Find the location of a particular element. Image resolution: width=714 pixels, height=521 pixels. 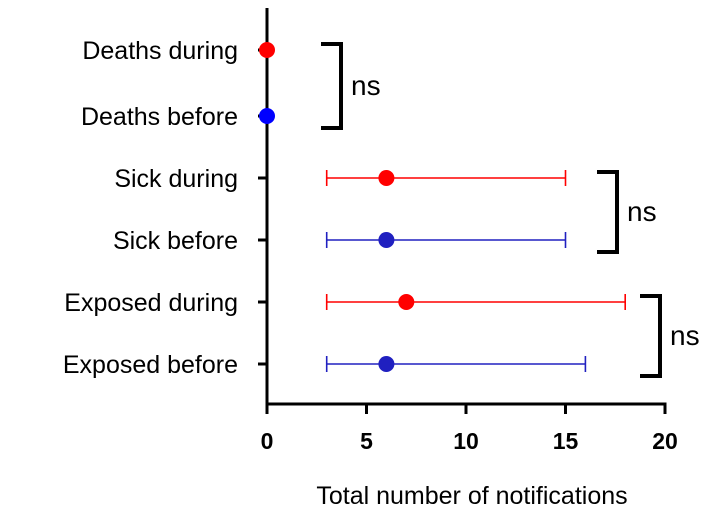

x-tick-label: 5 is located at coordinates (366, 441).